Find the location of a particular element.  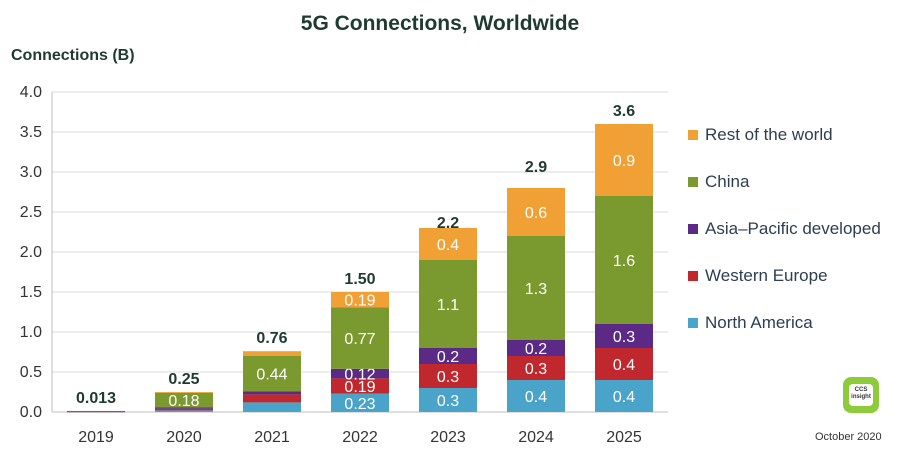

legend-label: North America is located at coordinates (759, 322).